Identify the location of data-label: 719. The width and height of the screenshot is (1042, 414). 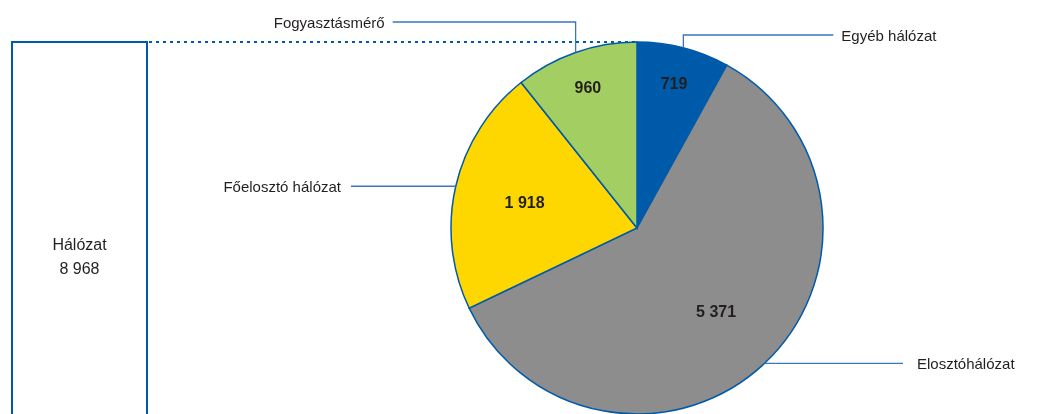
(674, 84).